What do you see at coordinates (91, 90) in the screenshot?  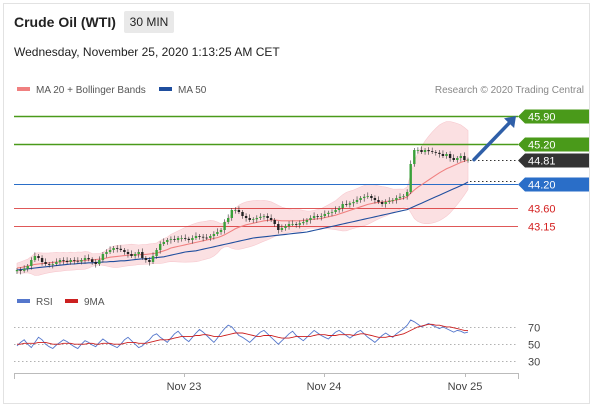 I see `ma20-legend-label: MA 20 + Bollinger Bands` at bounding box center [91, 90].